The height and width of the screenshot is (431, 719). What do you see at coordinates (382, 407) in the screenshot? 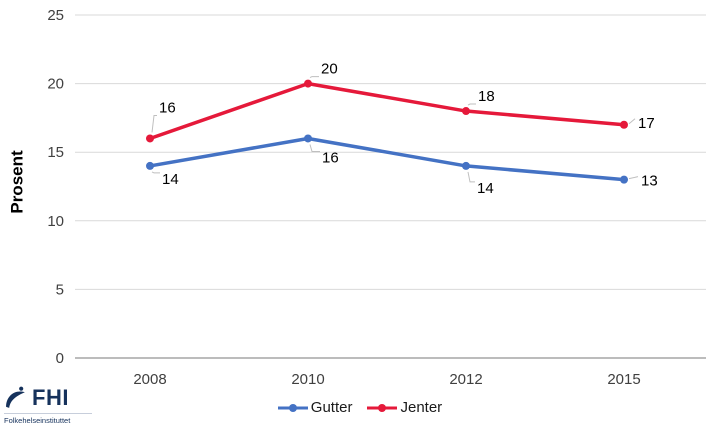
I see `jenter-line-swatch-icon` at bounding box center [382, 407].